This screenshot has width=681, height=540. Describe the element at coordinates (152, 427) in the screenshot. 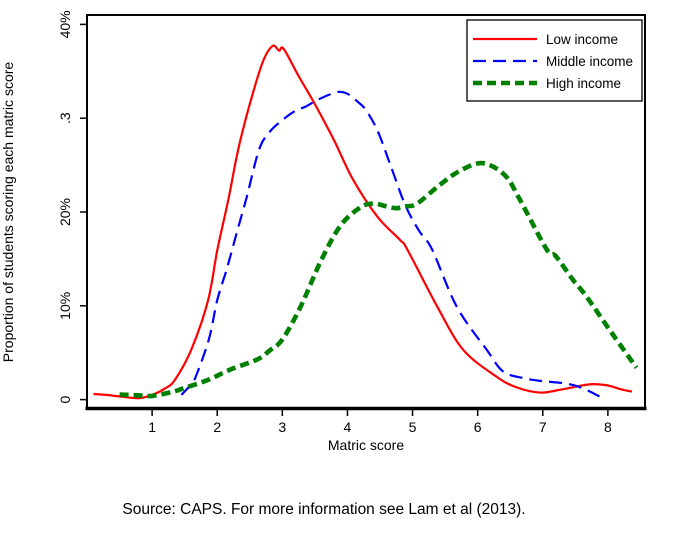

I see `x-tick-label: 1` at that location.